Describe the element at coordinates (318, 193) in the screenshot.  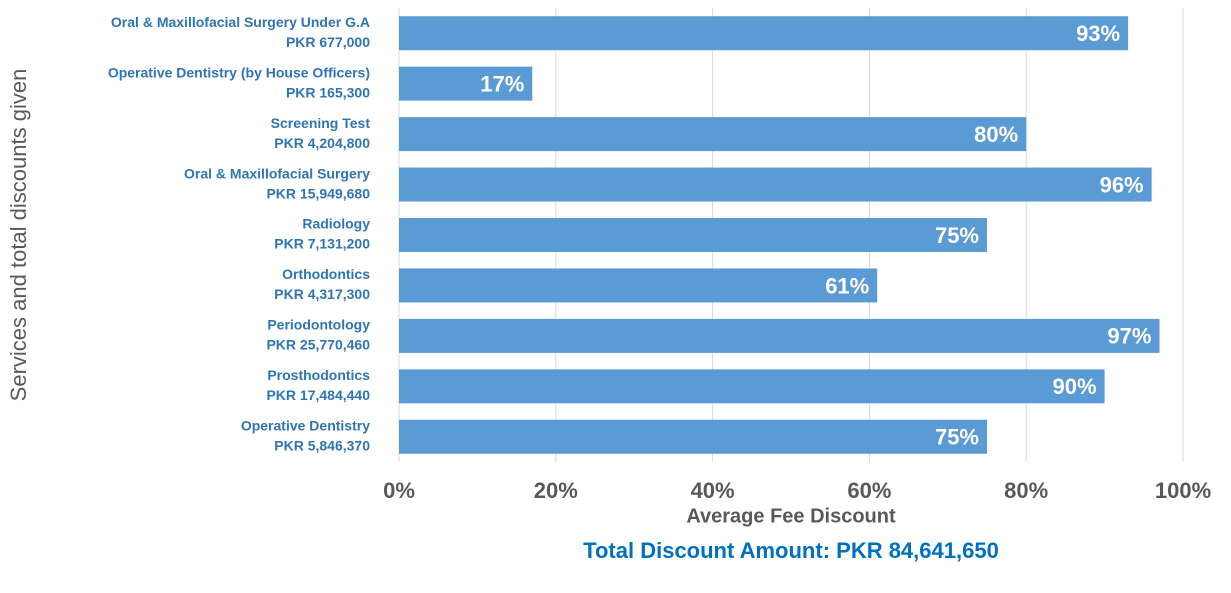
I see `y-tick-sublabel: PKR 15,949,680` at that location.